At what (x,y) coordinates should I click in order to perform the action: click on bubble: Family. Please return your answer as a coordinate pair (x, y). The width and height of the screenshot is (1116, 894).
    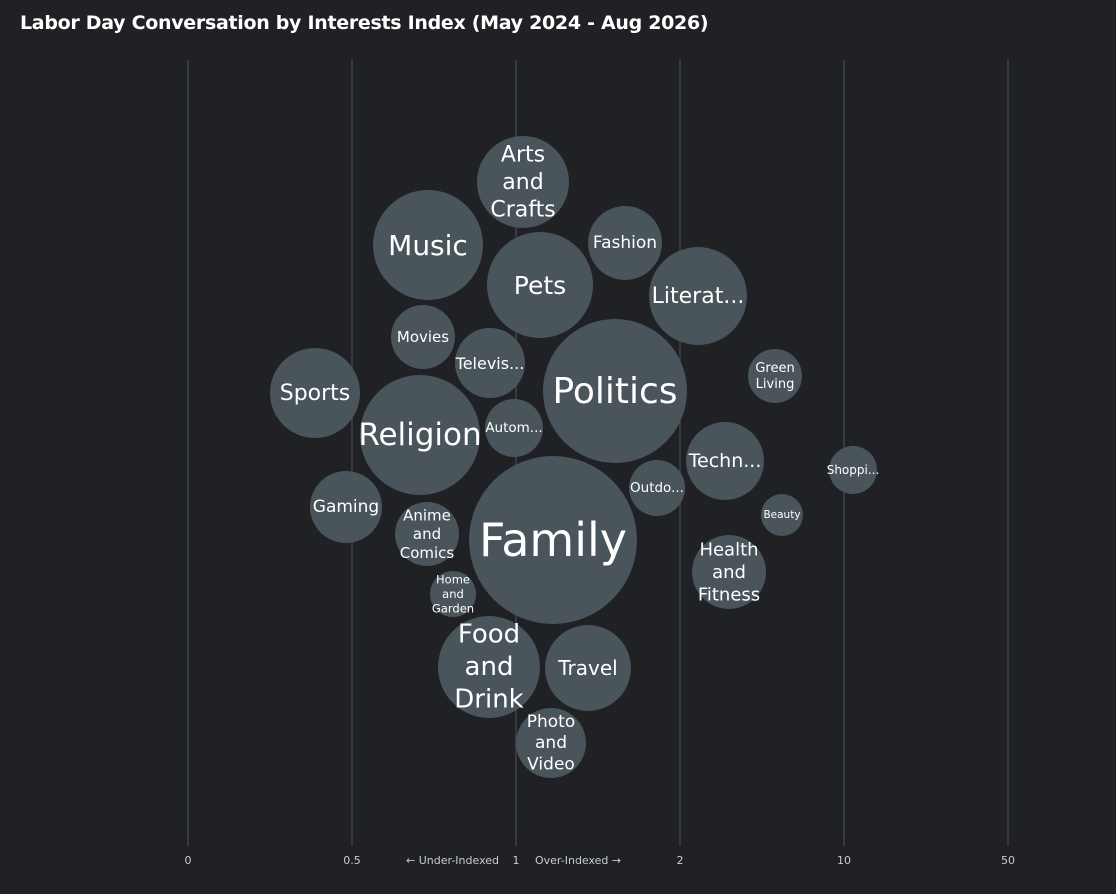
    Looking at the image, I should click on (553, 540).